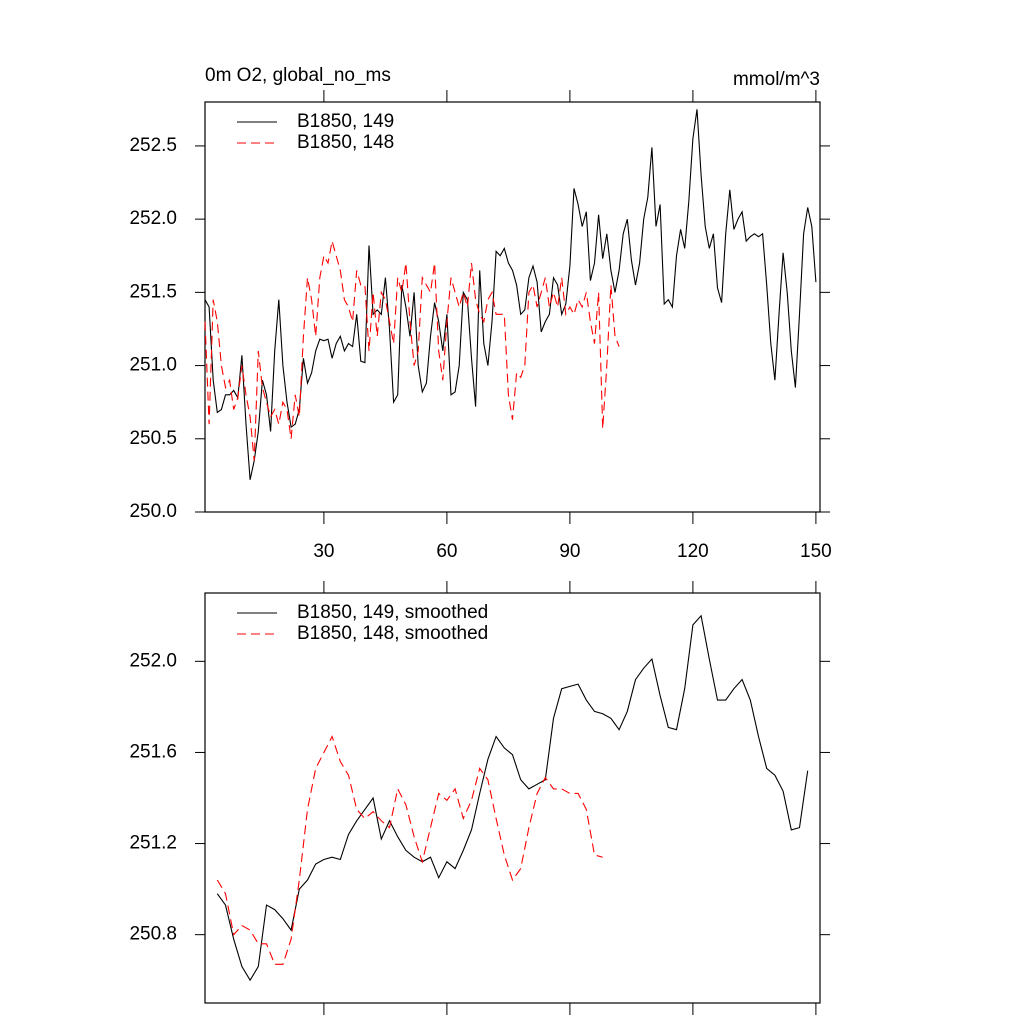  What do you see at coordinates (153, 843) in the screenshot?
I see `y-tick-label: 251.2` at bounding box center [153, 843].